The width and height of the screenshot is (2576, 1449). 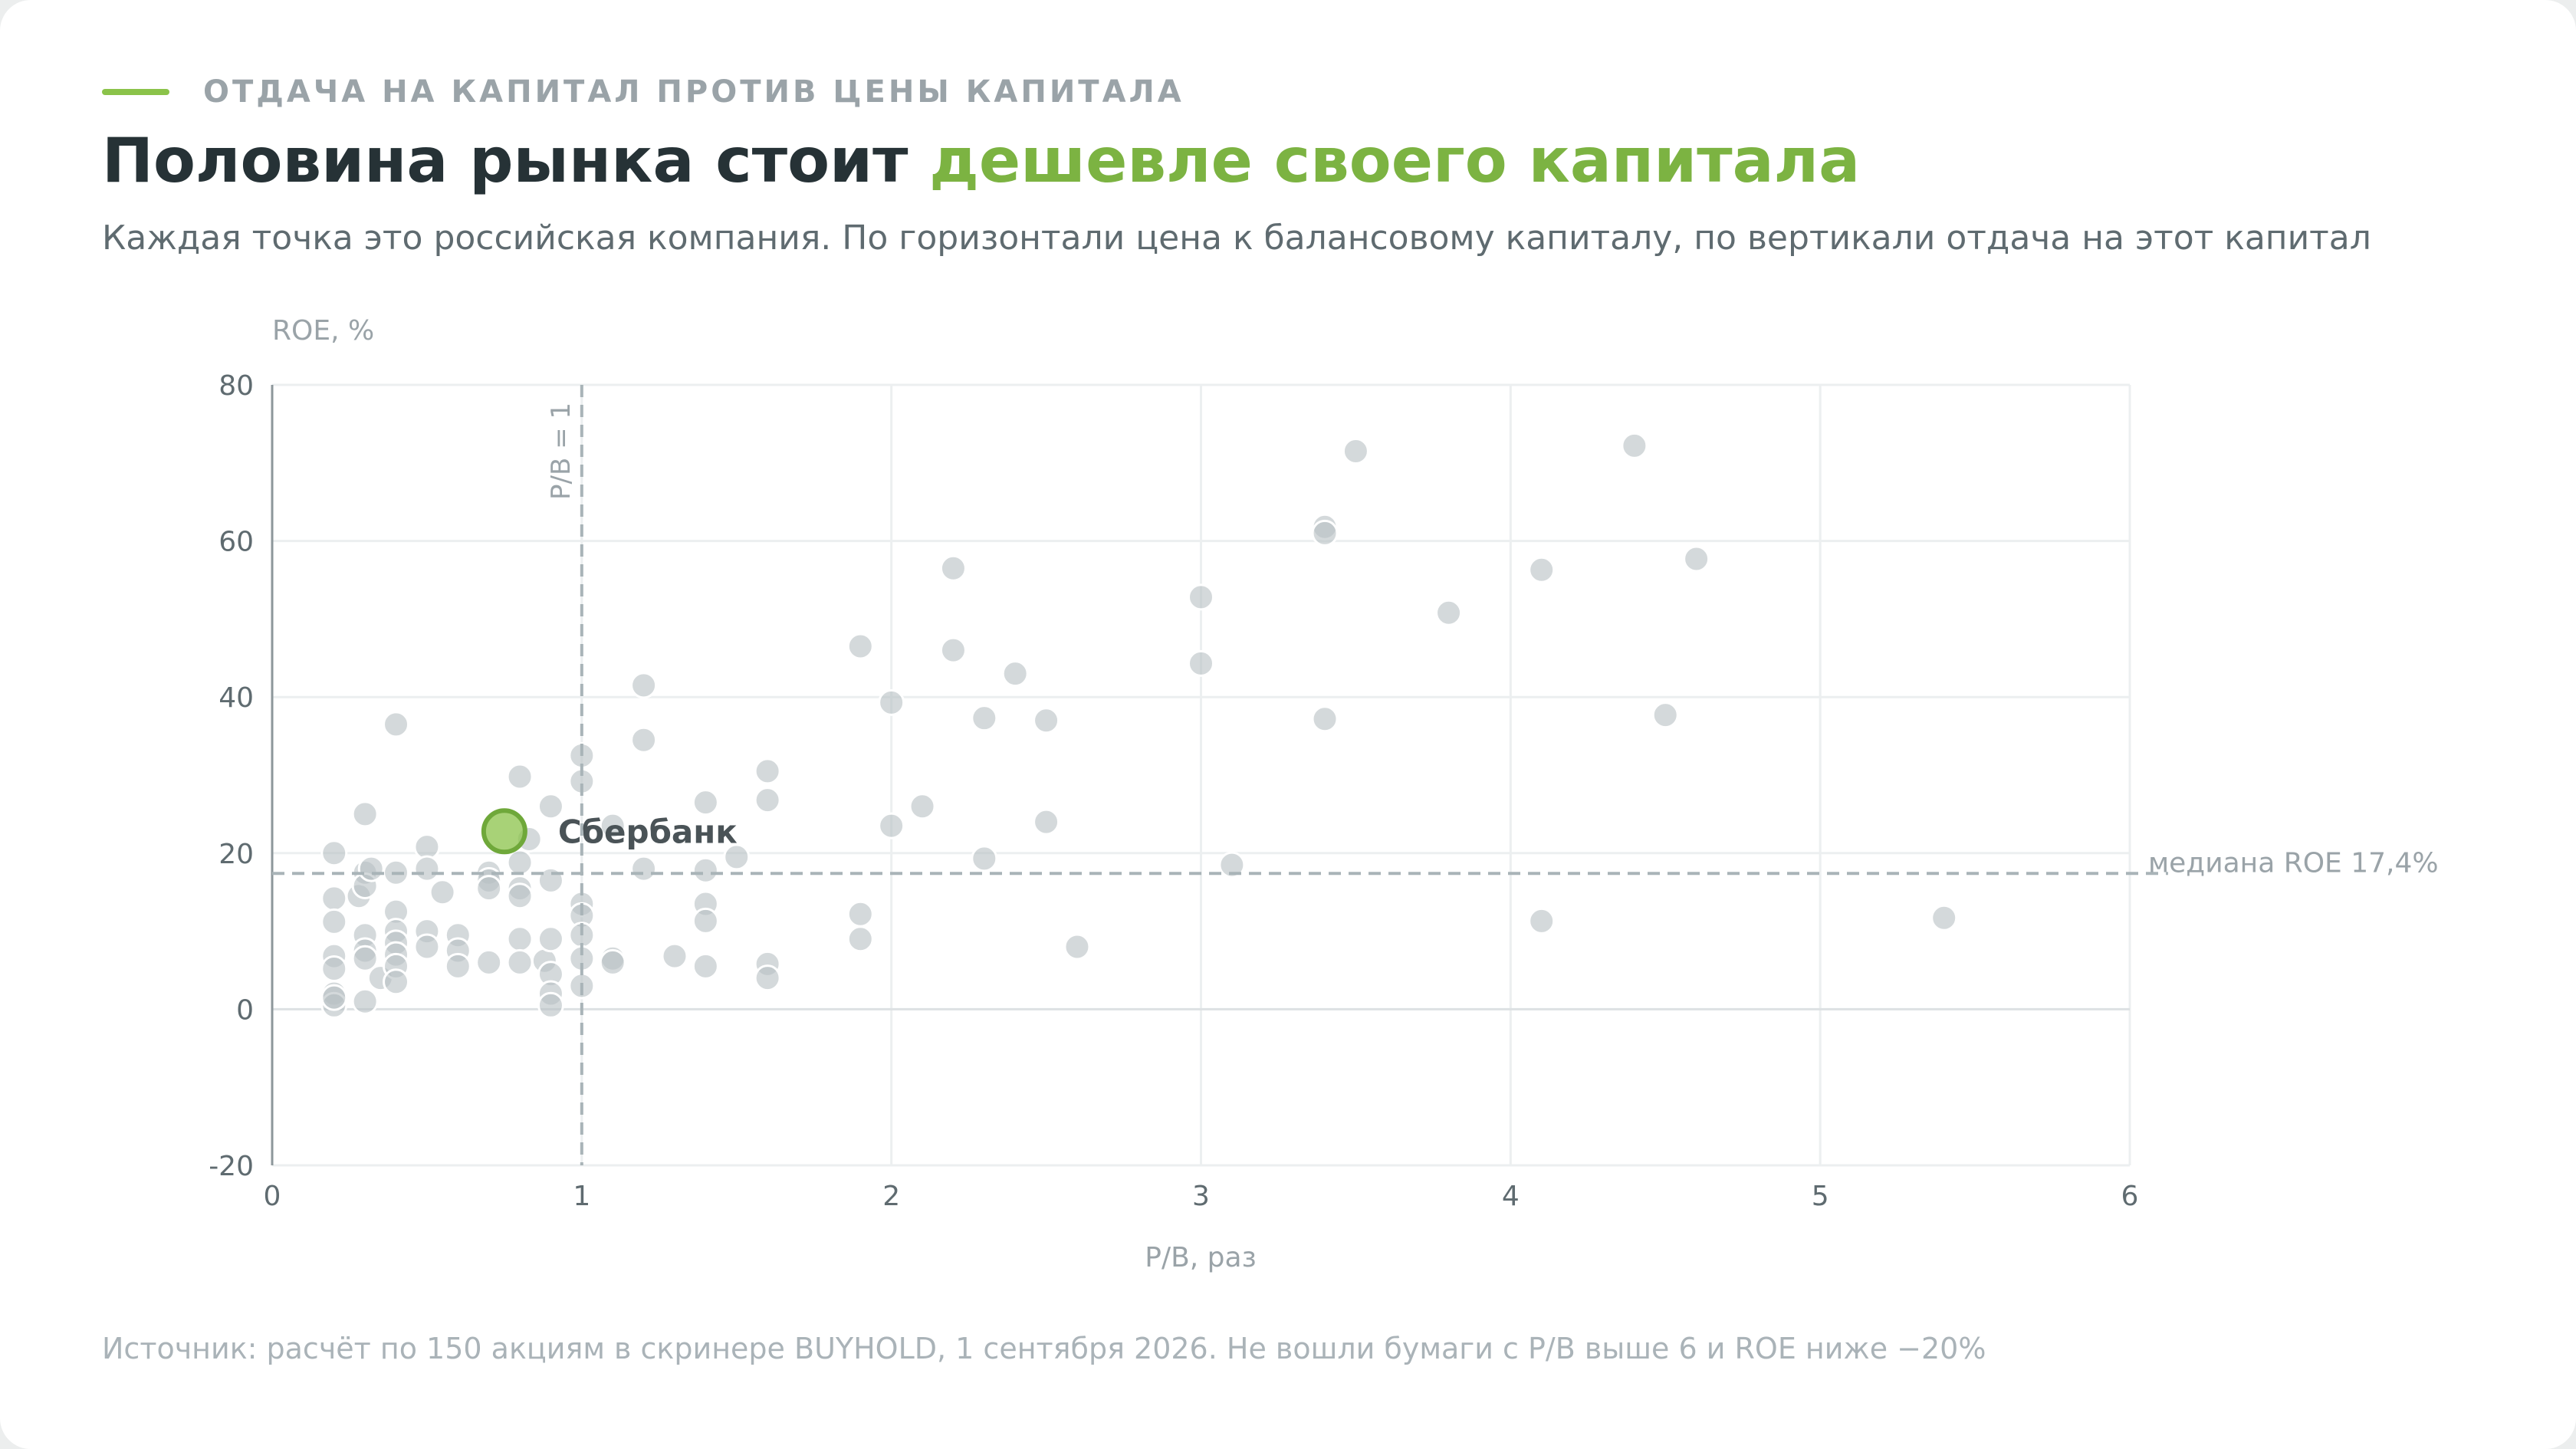 What do you see at coordinates (1511, 1196) in the screenshot?
I see `x-tick-label: 4` at bounding box center [1511, 1196].